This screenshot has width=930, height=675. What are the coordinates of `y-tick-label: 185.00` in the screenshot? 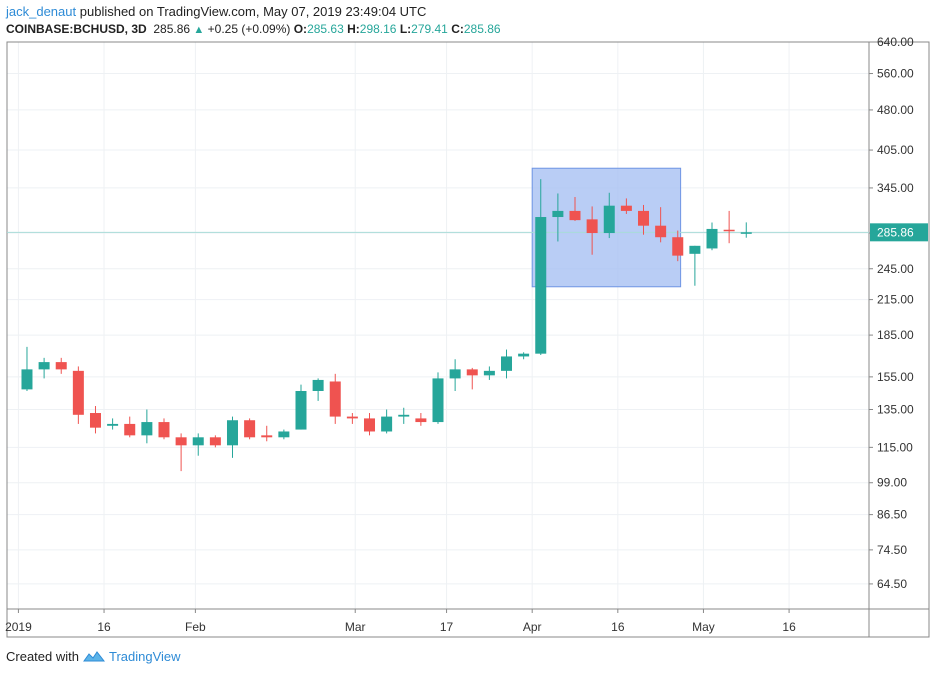 It's located at (895, 335).